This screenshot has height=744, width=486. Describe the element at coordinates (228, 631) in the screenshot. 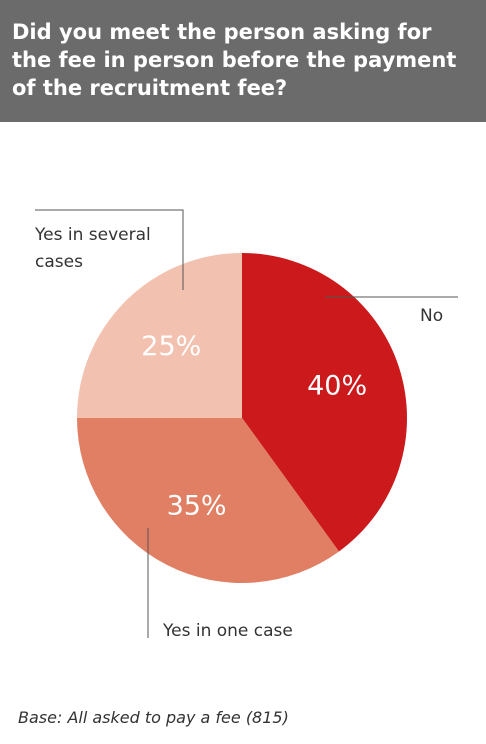

I see `category-label: Yes in one case` at that location.